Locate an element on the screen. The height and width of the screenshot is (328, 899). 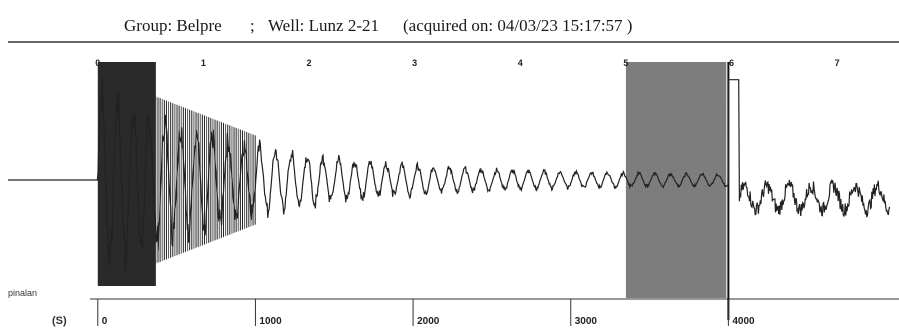
top-tick-label: 3 is located at coordinates (414, 63).